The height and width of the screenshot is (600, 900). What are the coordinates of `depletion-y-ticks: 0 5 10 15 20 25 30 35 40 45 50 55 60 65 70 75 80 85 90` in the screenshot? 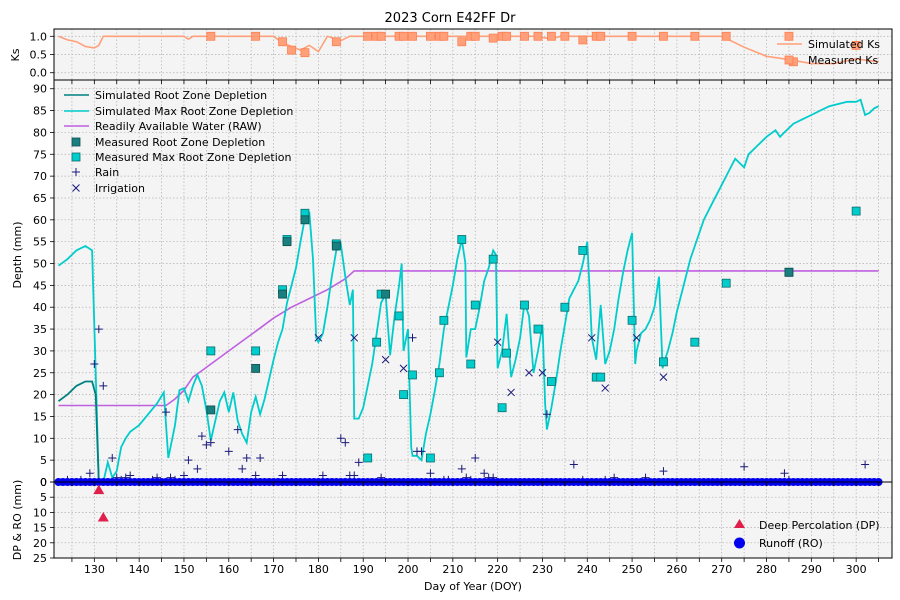 It's located at (43, 286).